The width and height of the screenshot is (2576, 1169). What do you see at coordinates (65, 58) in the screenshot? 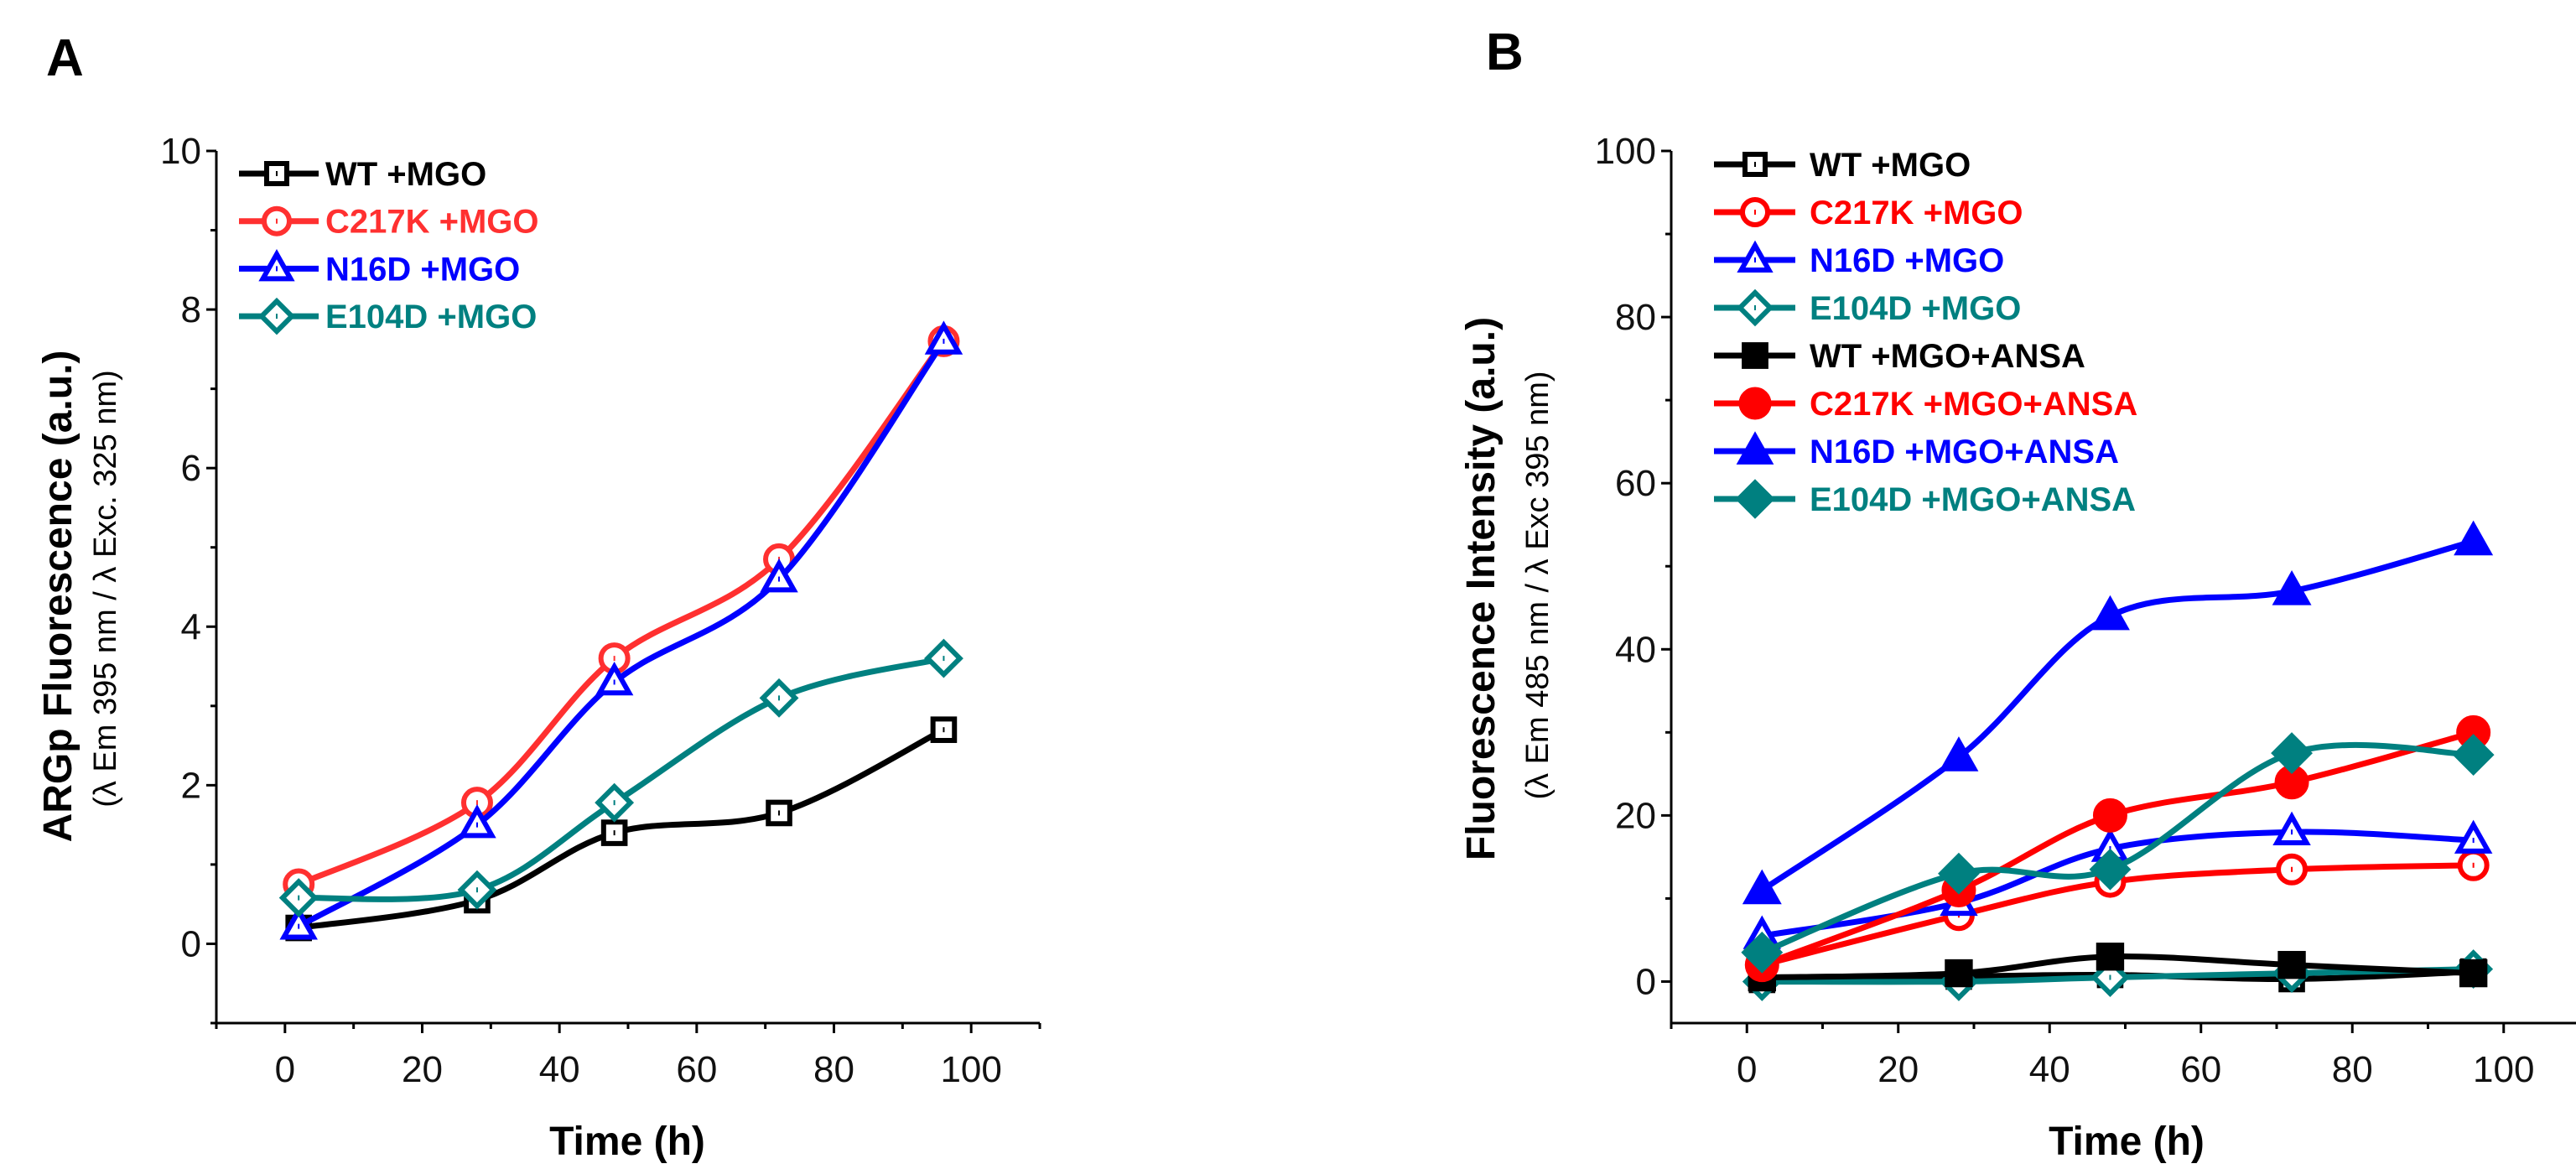
I see `panel-label-a: A` at bounding box center [65, 58].